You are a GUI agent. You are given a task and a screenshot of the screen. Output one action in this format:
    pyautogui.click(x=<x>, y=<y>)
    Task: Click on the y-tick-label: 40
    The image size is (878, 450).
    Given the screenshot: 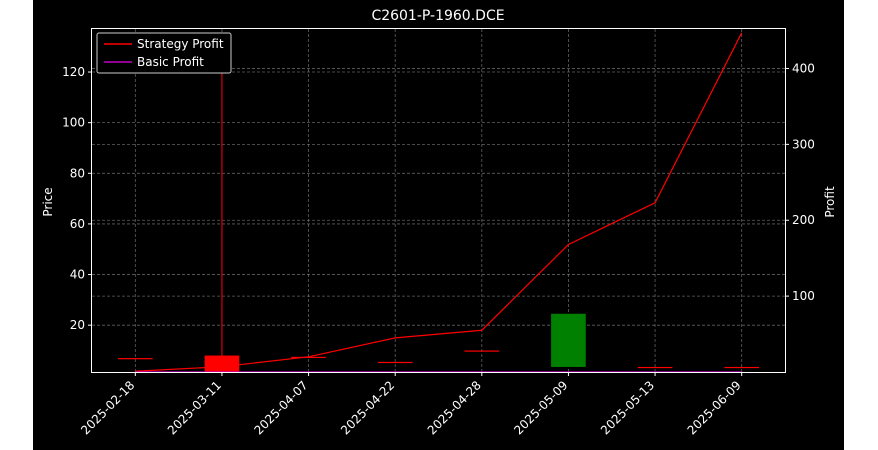 What is the action you would take?
    pyautogui.click(x=77, y=275)
    